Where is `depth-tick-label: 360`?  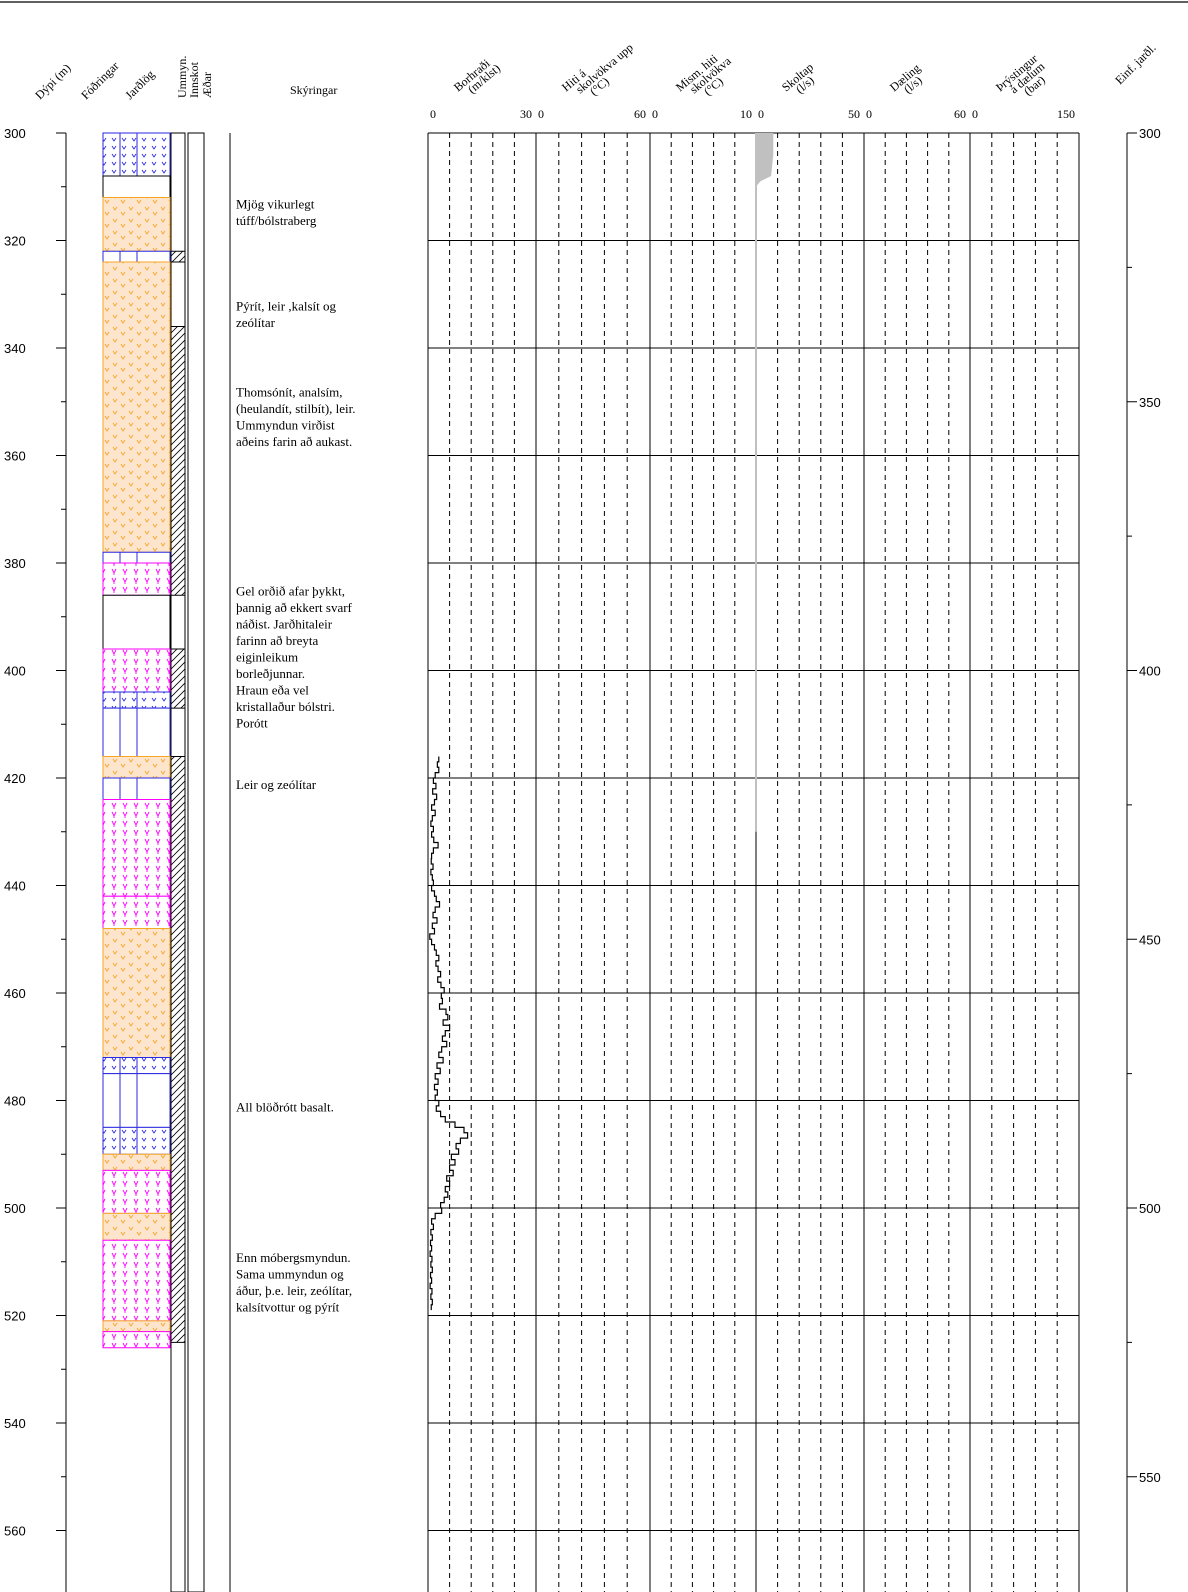 depth-tick-label: 360 is located at coordinates (15, 456).